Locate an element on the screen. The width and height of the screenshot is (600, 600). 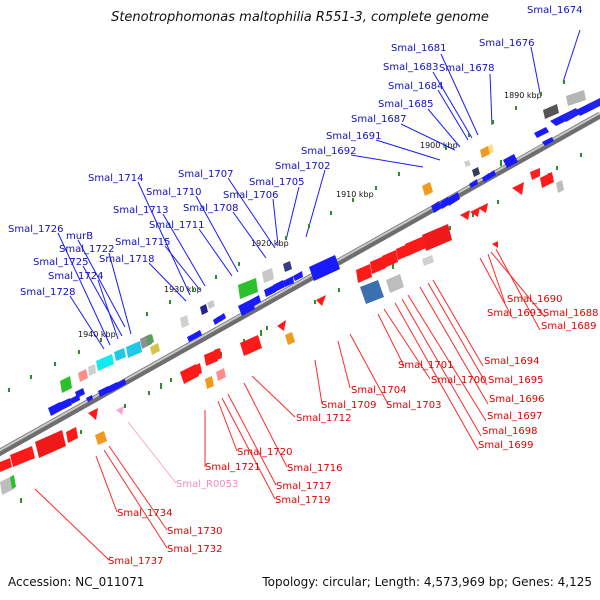
gene-label-smal-1720: Smal_1720 is located at coordinates (264, 452).